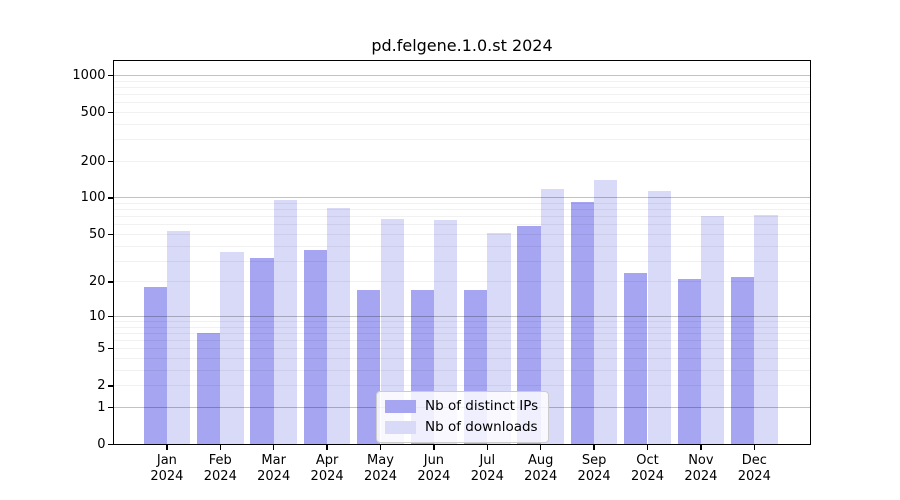  What do you see at coordinates (93, 198) in the screenshot?
I see `y-tick-label: 100` at bounding box center [93, 198].